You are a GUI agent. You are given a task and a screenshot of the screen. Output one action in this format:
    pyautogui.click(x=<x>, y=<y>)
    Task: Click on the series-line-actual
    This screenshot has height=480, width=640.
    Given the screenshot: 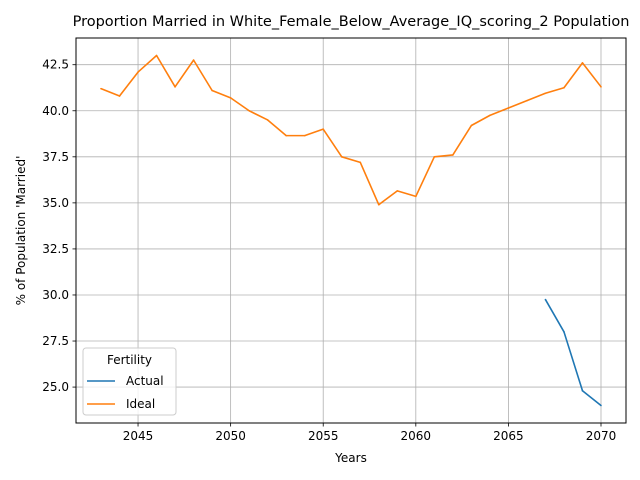 What is the action you would take?
    pyautogui.click(x=573, y=353)
    